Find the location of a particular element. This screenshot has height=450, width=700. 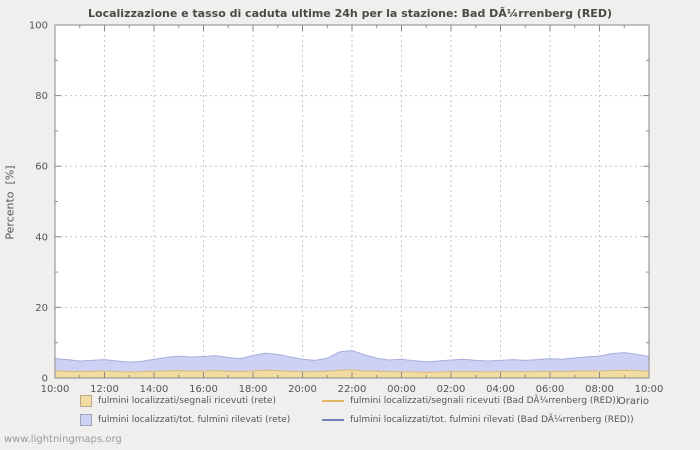

svg-text: 18:00 is located at coordinates (253, 389).